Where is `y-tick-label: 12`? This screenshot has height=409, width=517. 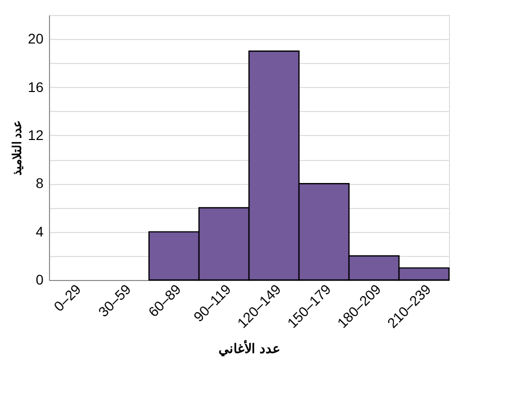 y-tick-label: 12 is located at coordinates (36, 134).